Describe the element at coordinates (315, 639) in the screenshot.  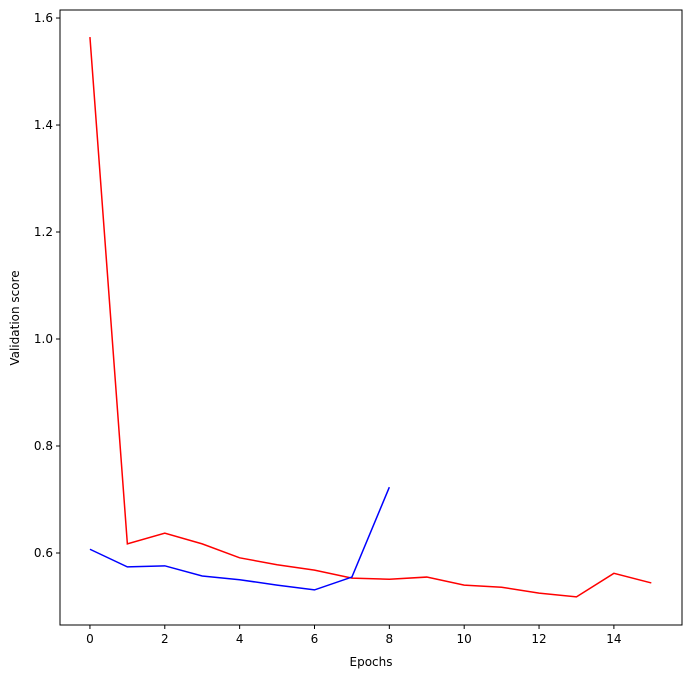
I see `x-tick-label: 6` at that location.